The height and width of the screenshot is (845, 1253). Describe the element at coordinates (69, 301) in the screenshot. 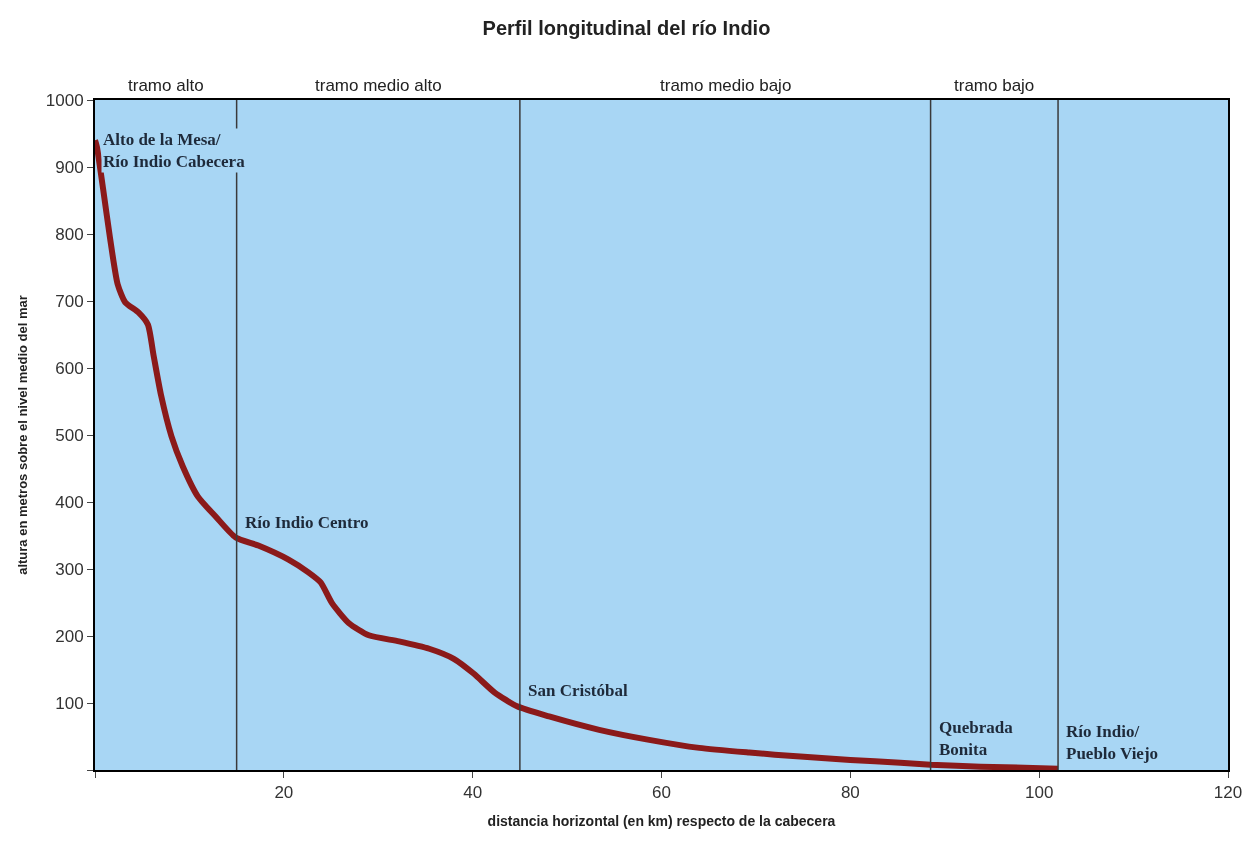

I see `y-tick-label: 700` at that location.